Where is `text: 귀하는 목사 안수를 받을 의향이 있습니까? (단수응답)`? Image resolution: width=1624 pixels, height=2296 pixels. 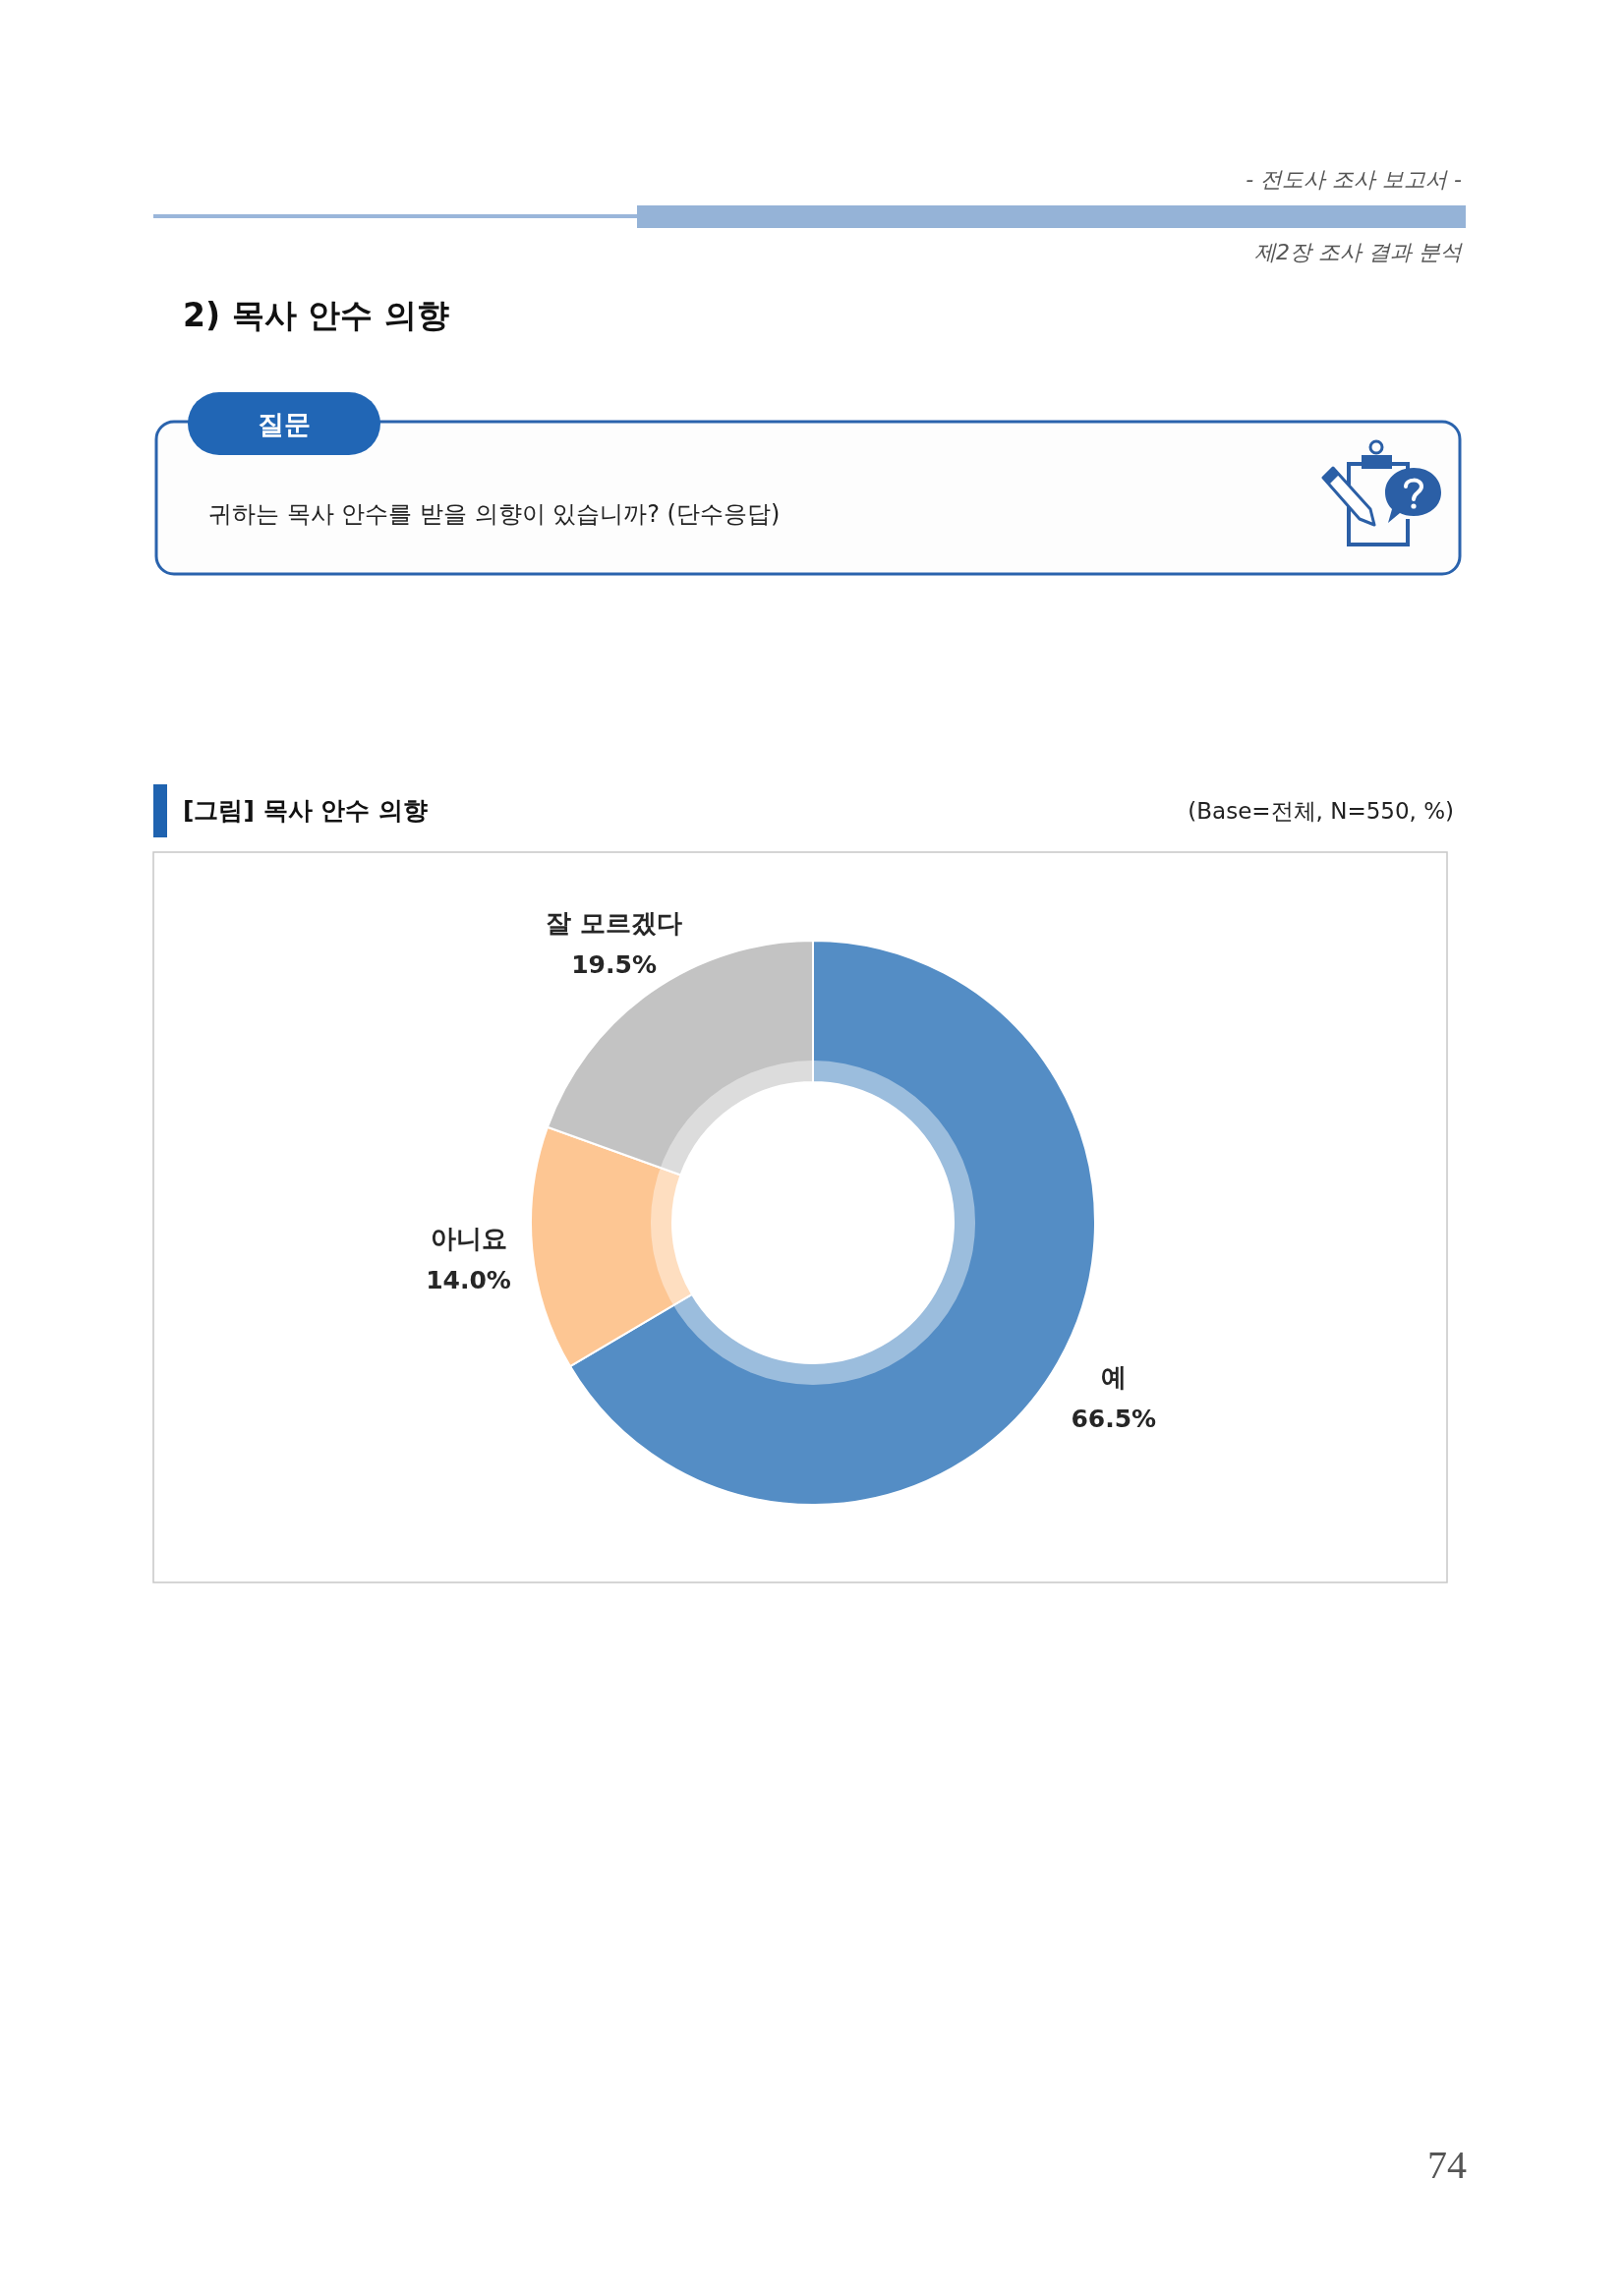 text: 귀하는 목사 안수를 받을 의향이 있습니까? (단수응답) is located at coordinates (494, 514).